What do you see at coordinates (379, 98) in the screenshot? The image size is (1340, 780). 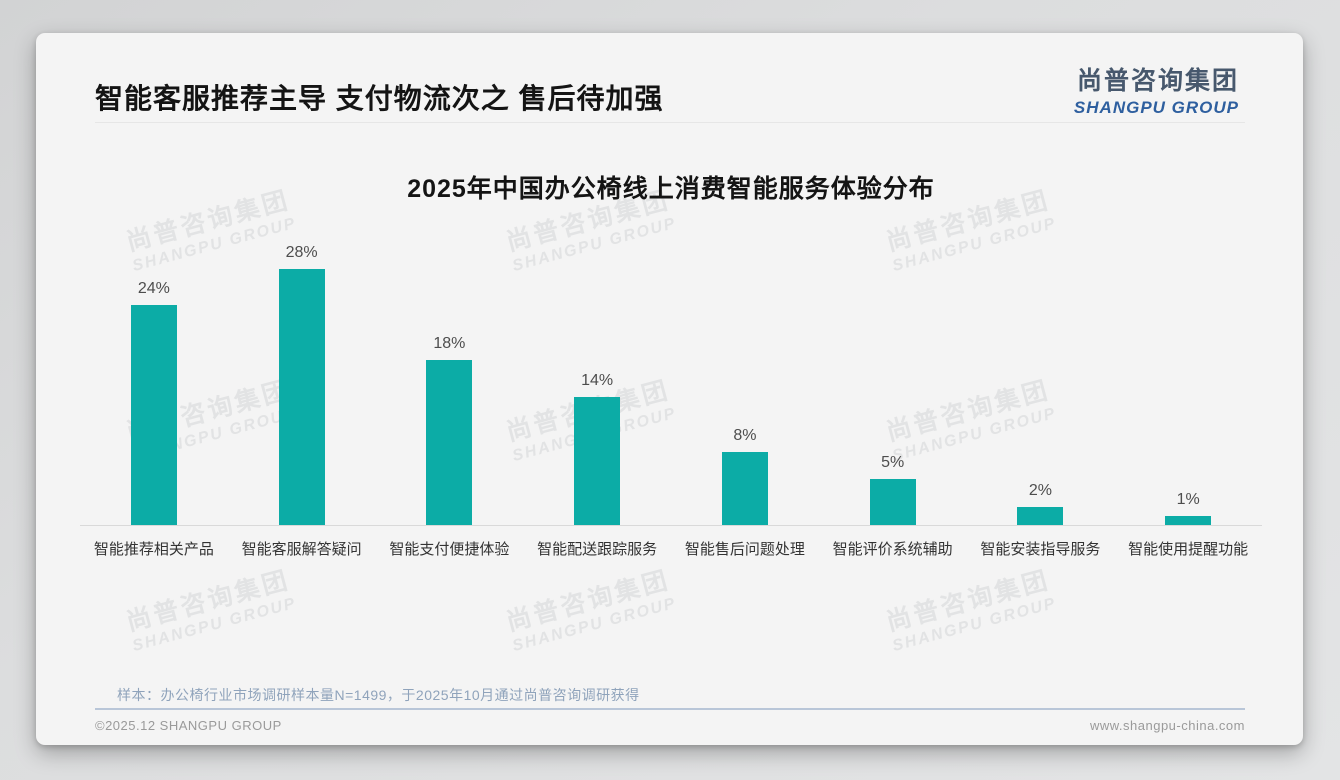 I see `page-title: 智能客服推荐主导 支付物流次之 售后待加强` at bounding box center [379, 98].